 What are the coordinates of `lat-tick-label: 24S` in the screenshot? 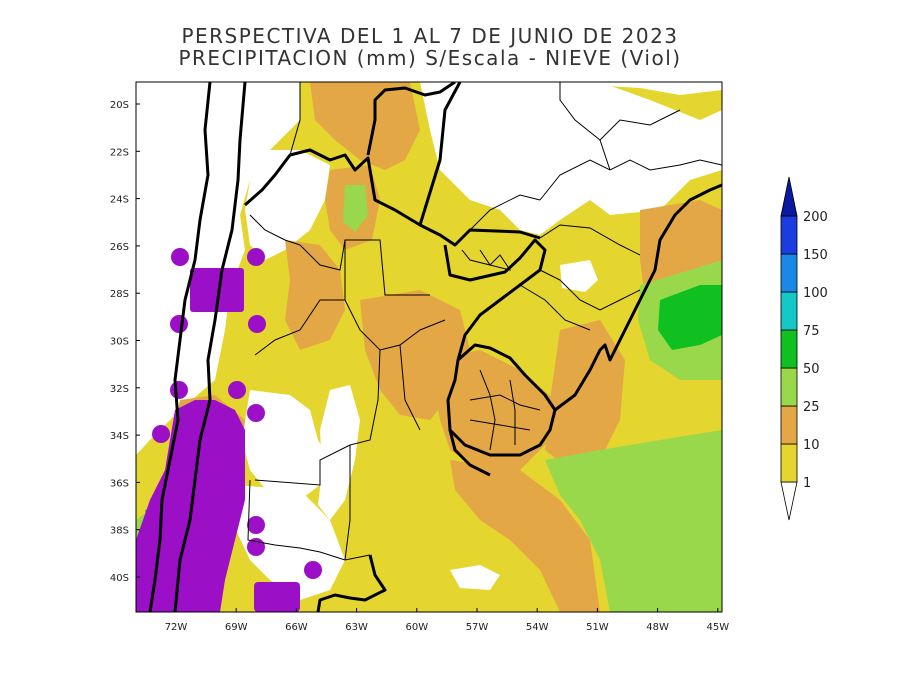 It's located at (119, 200).